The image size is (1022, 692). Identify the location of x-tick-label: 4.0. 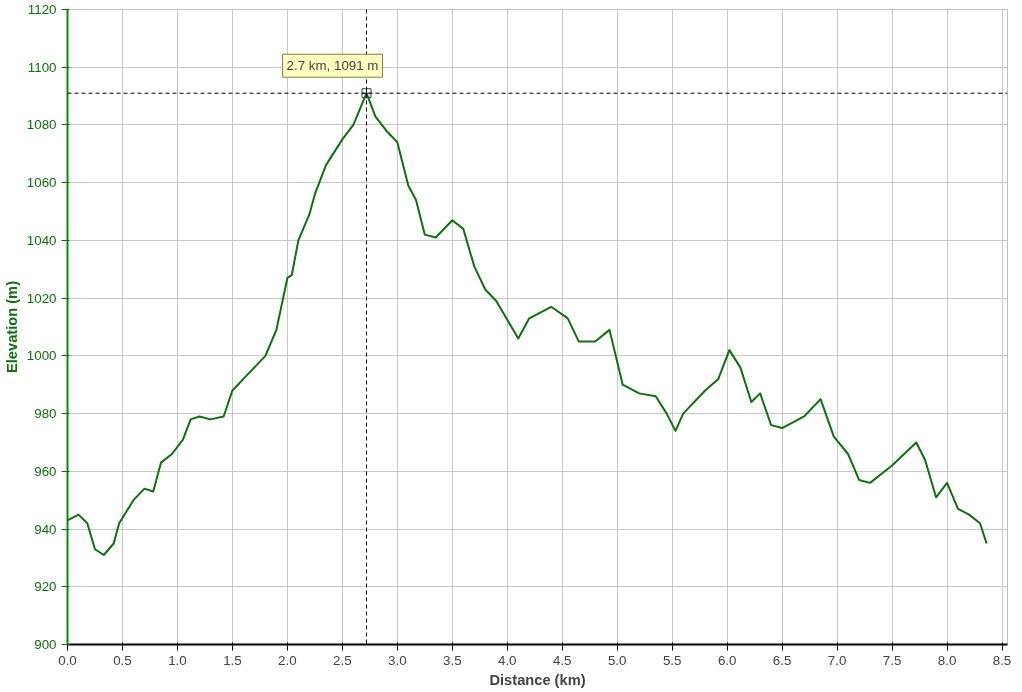
(507, 660).